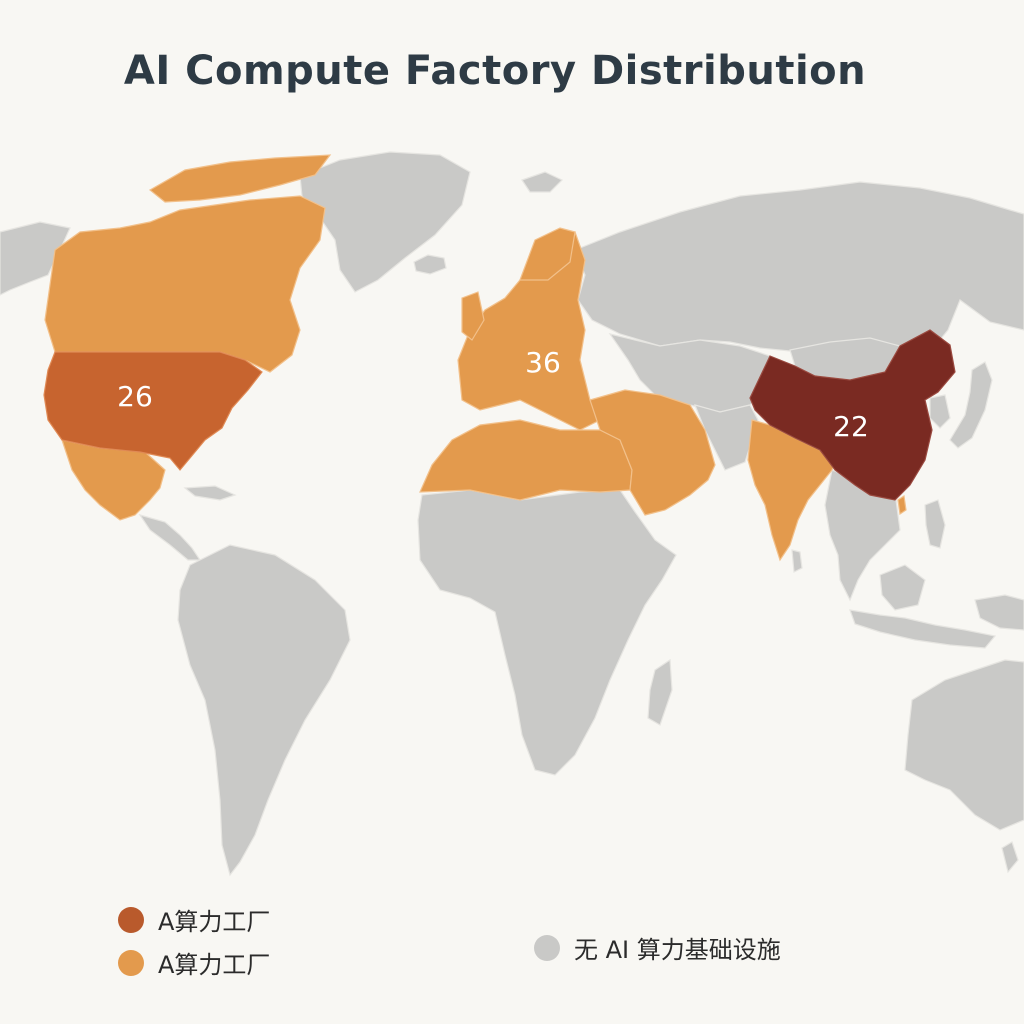 Image resolution: width=1024 pixels, height=1024 pixels. What do you see at coordinates (547, 632) in the screenshot?
I see `africa-shape` at bounding box center [547, 632].